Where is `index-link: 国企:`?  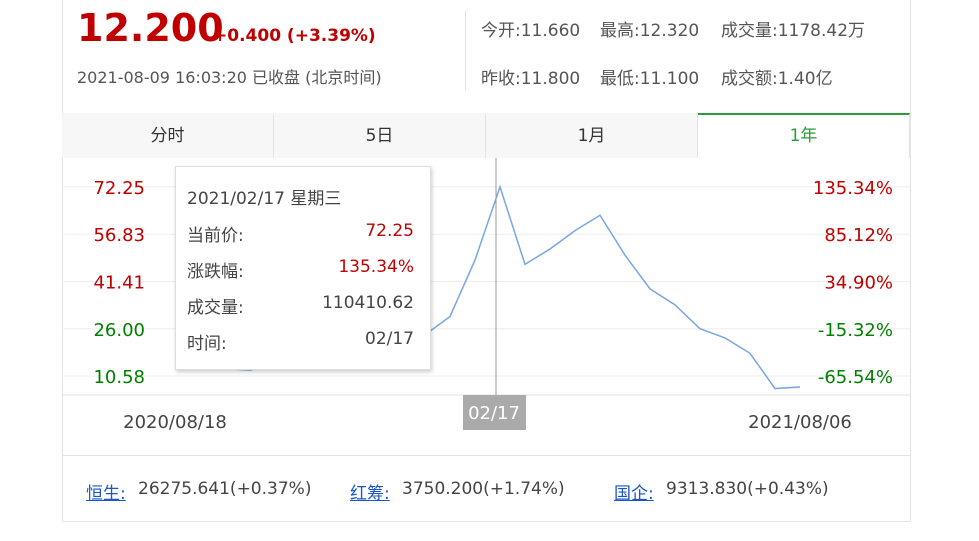 index-link: 国企: is located at coordinates (634, 494).